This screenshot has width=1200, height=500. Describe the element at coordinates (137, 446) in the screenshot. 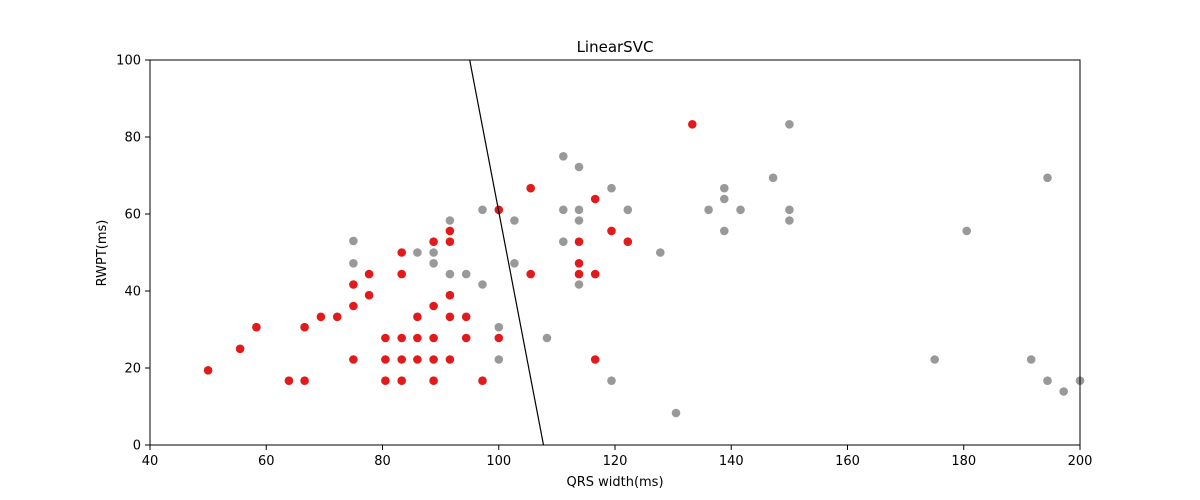

I see `y-tick-label: 0` at that location.